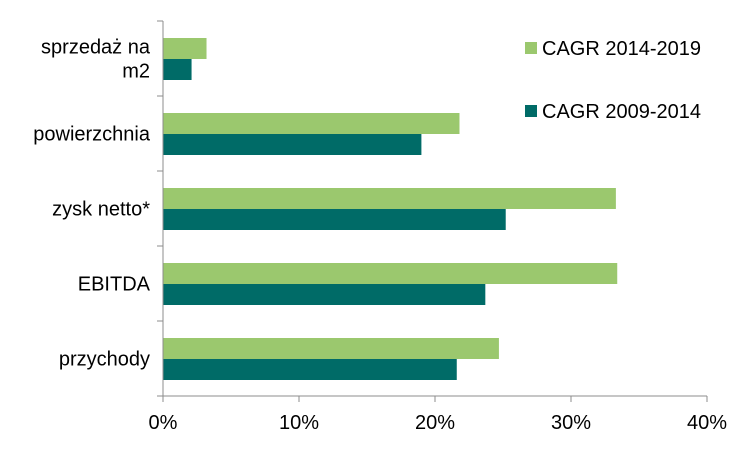 This screenshot has height=450, width=747. Describe the element at coordinates (435, 423) in the screenshot. I see `x-tick-label: 20%` at that location.